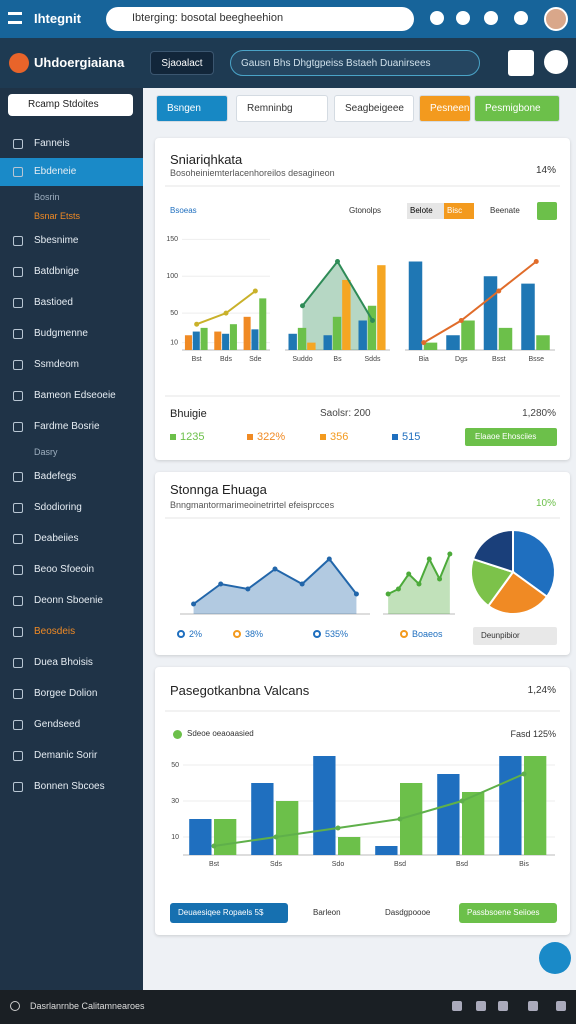 The image size is (576, 1024). I want to click on menu-item: Ssmdeom, so click(71, 365).